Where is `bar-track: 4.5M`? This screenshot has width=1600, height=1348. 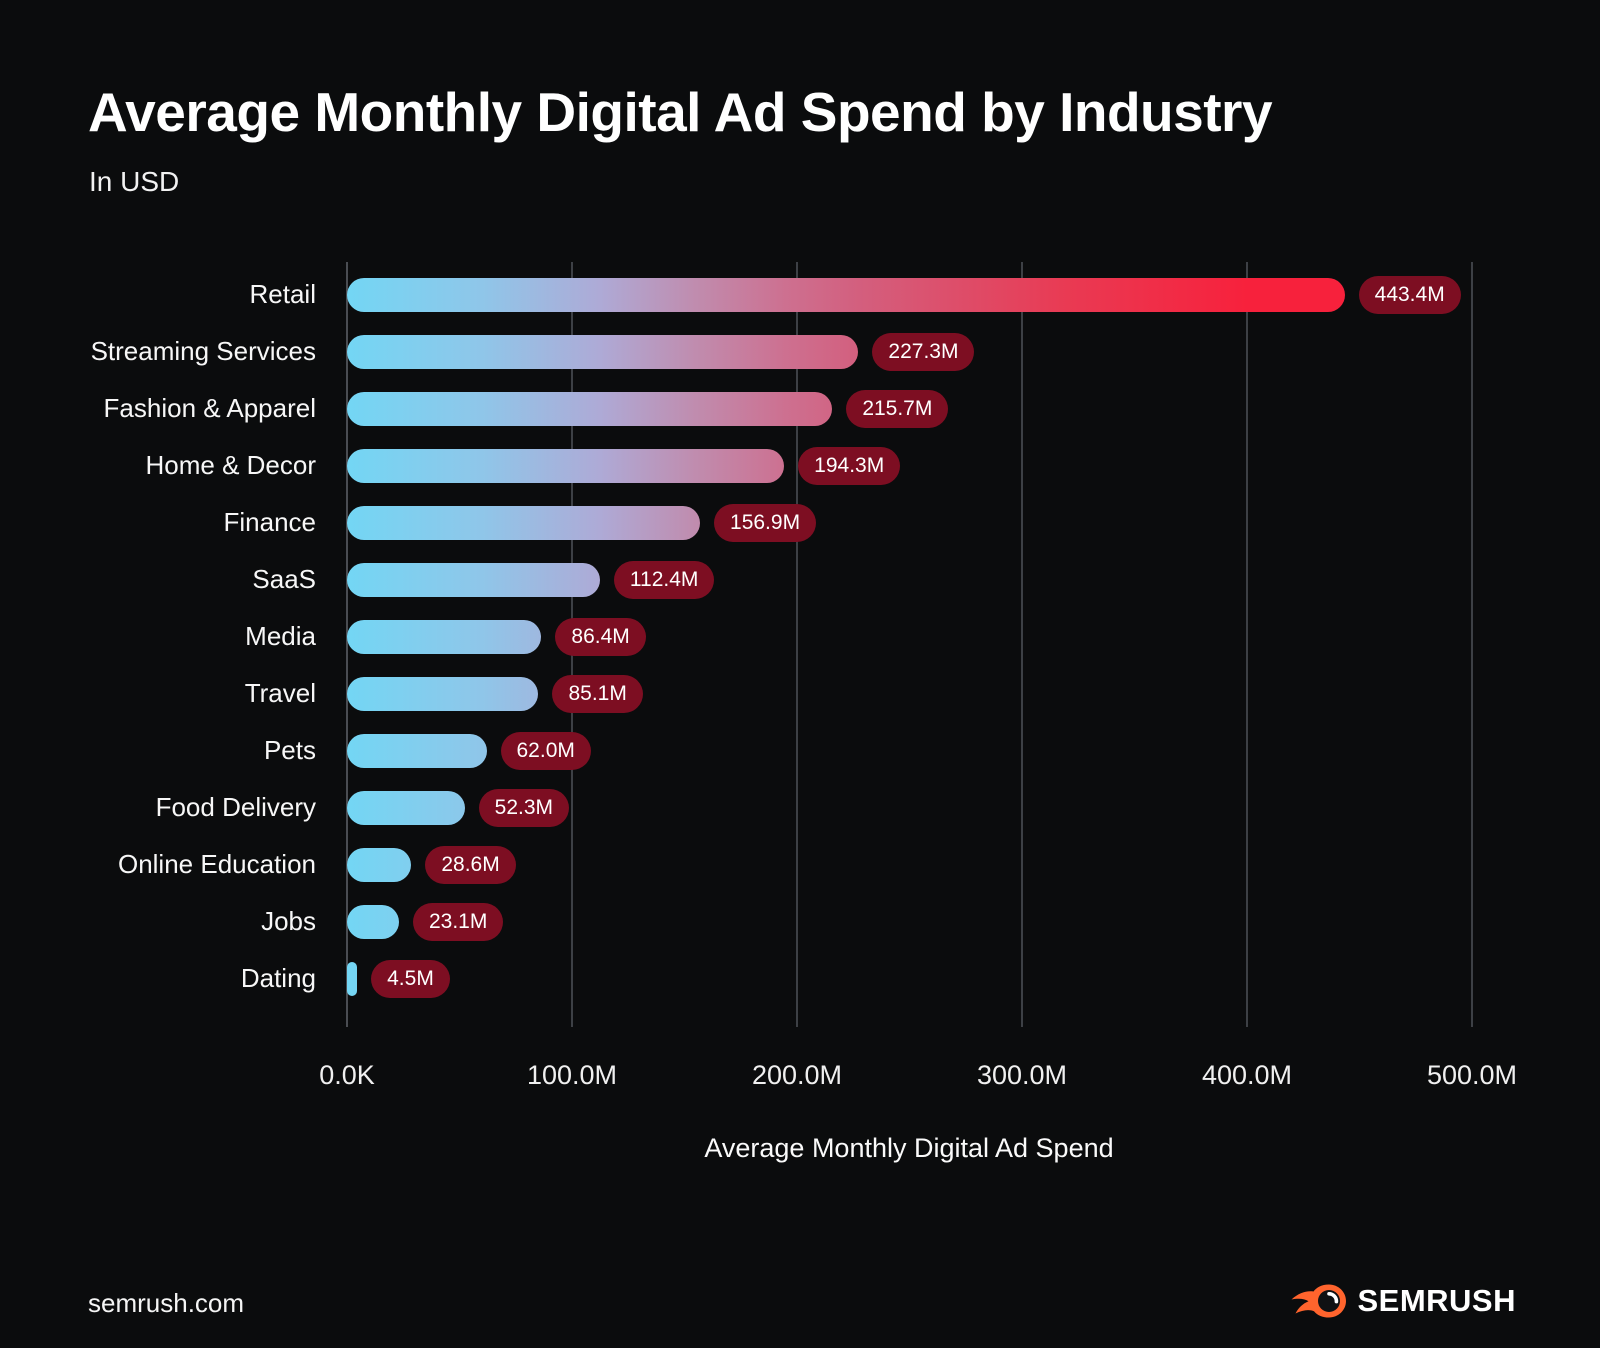 bar-track: 4.5M is located at coordinates (398, 978).